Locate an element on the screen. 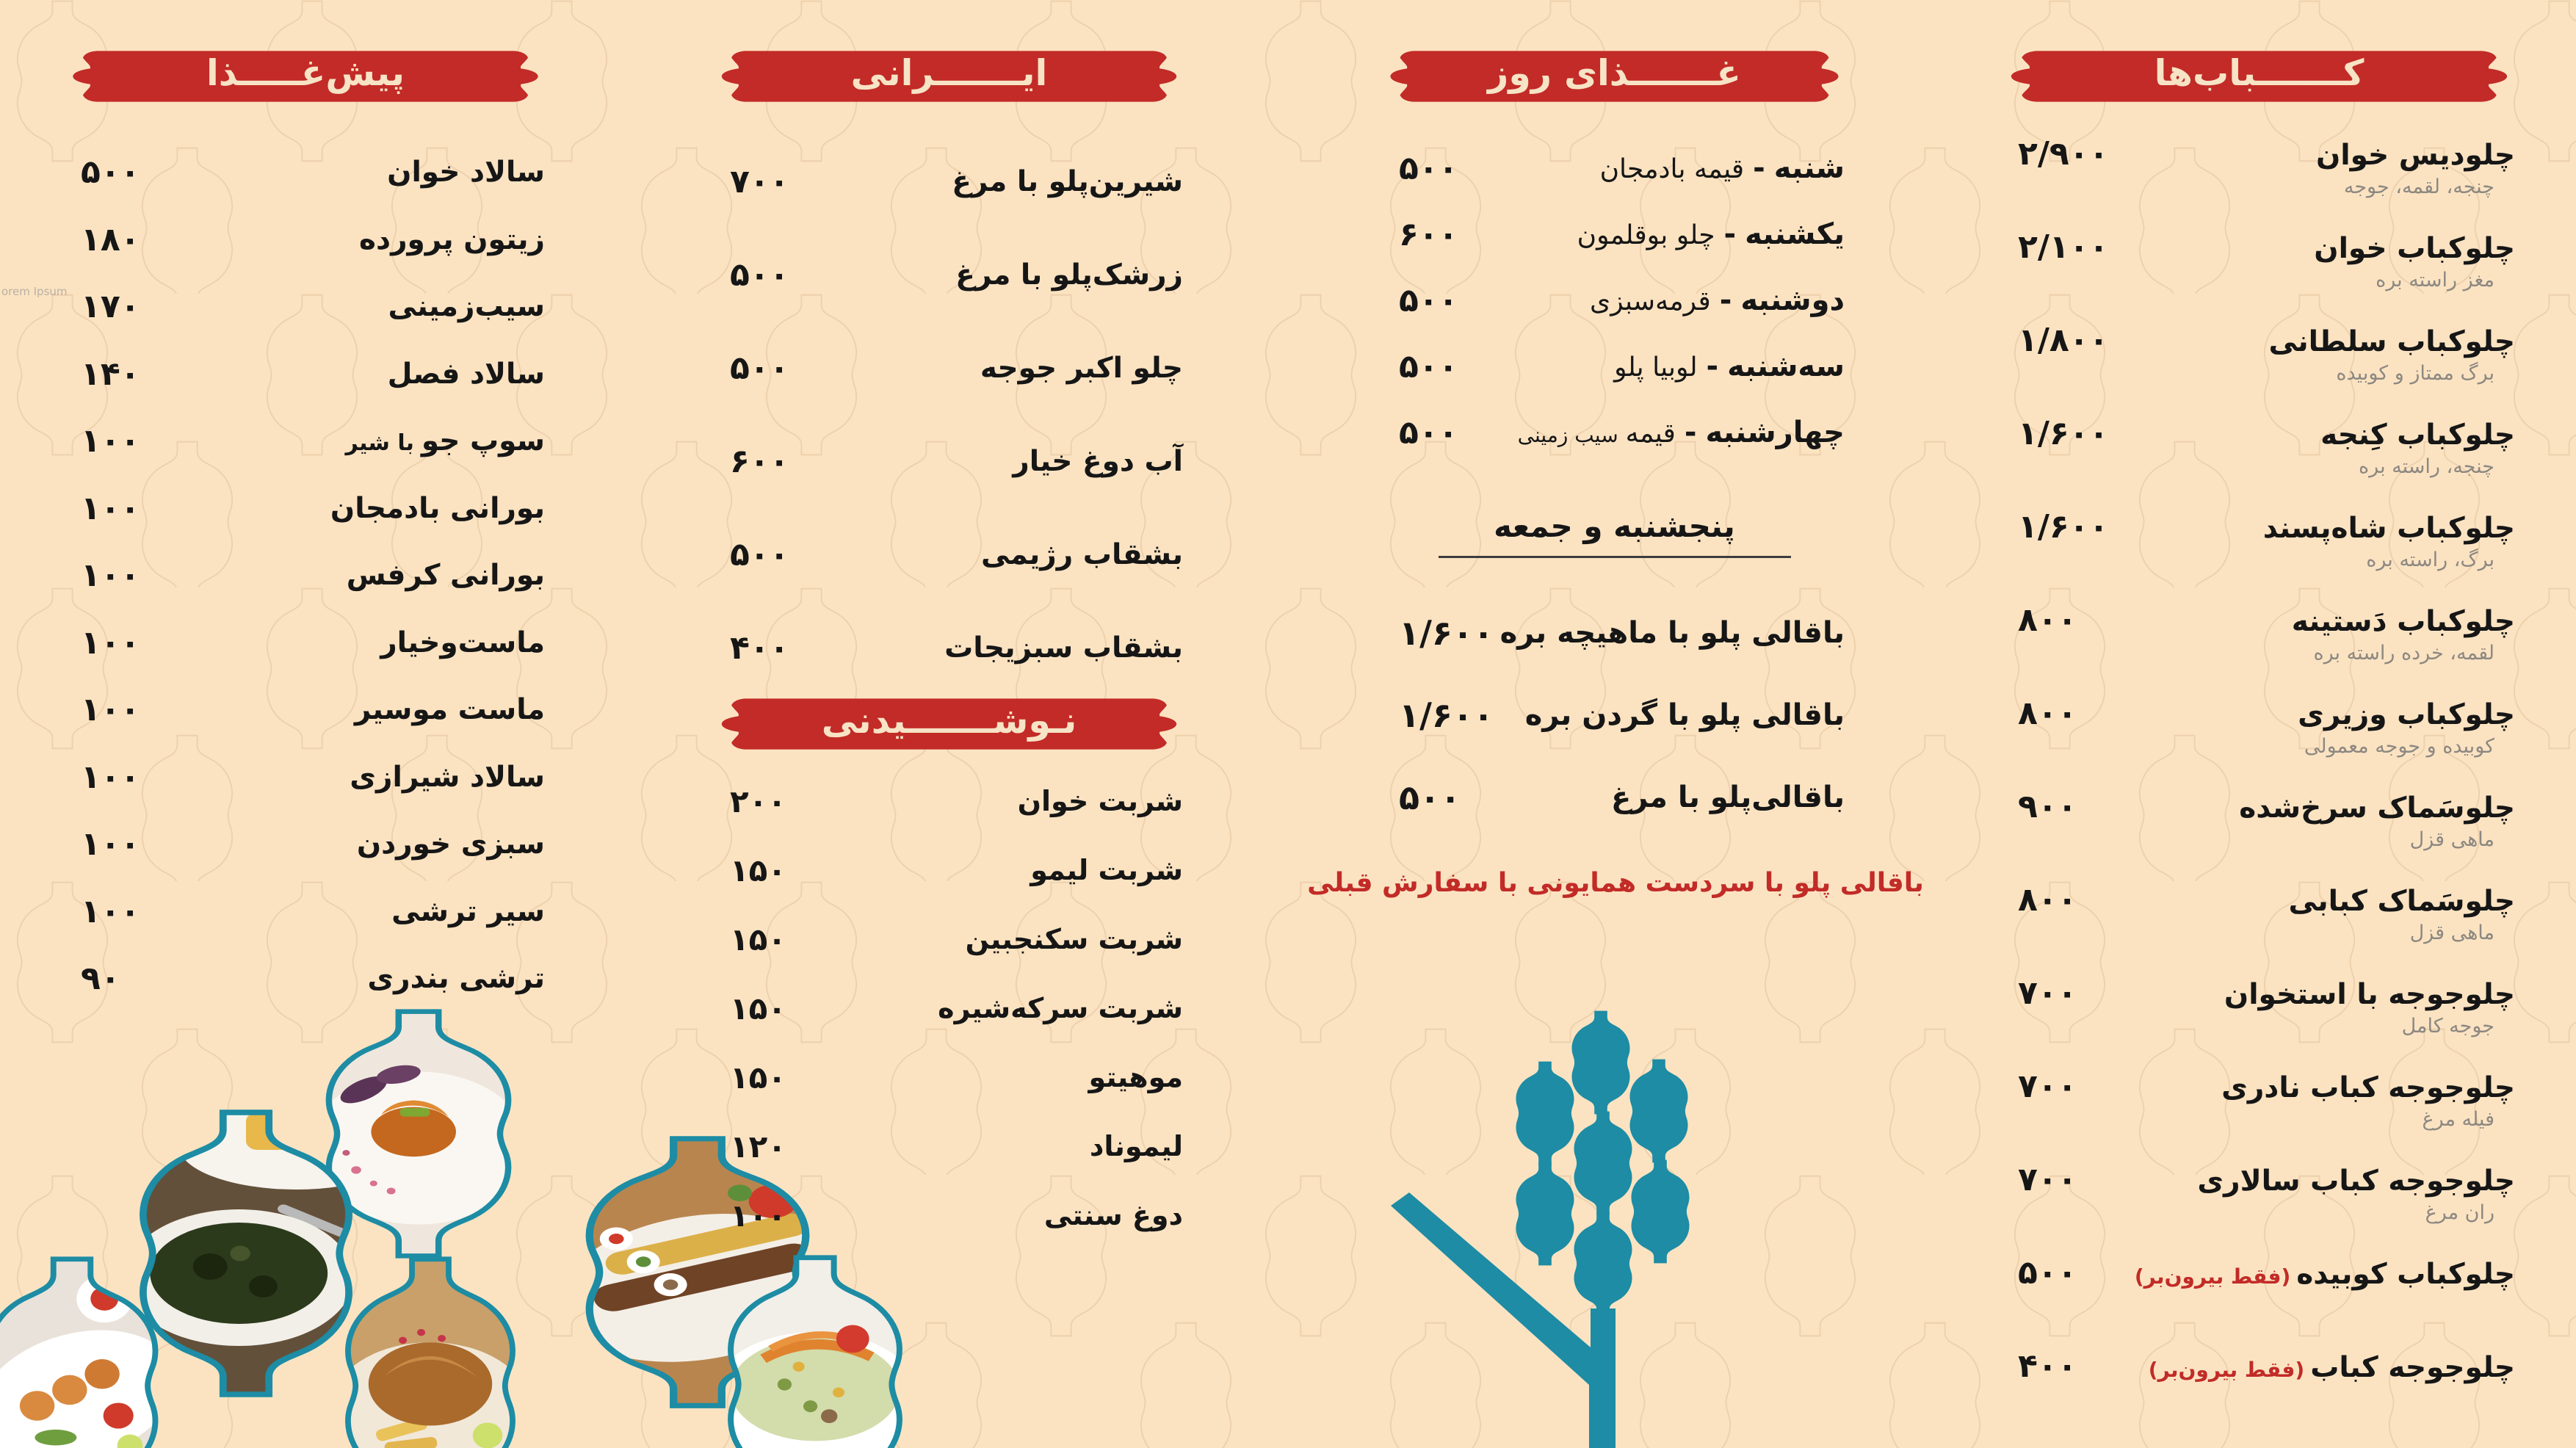  menu-item: سالاد فصل ۱۴۰ is located at coordinates (305, 374).